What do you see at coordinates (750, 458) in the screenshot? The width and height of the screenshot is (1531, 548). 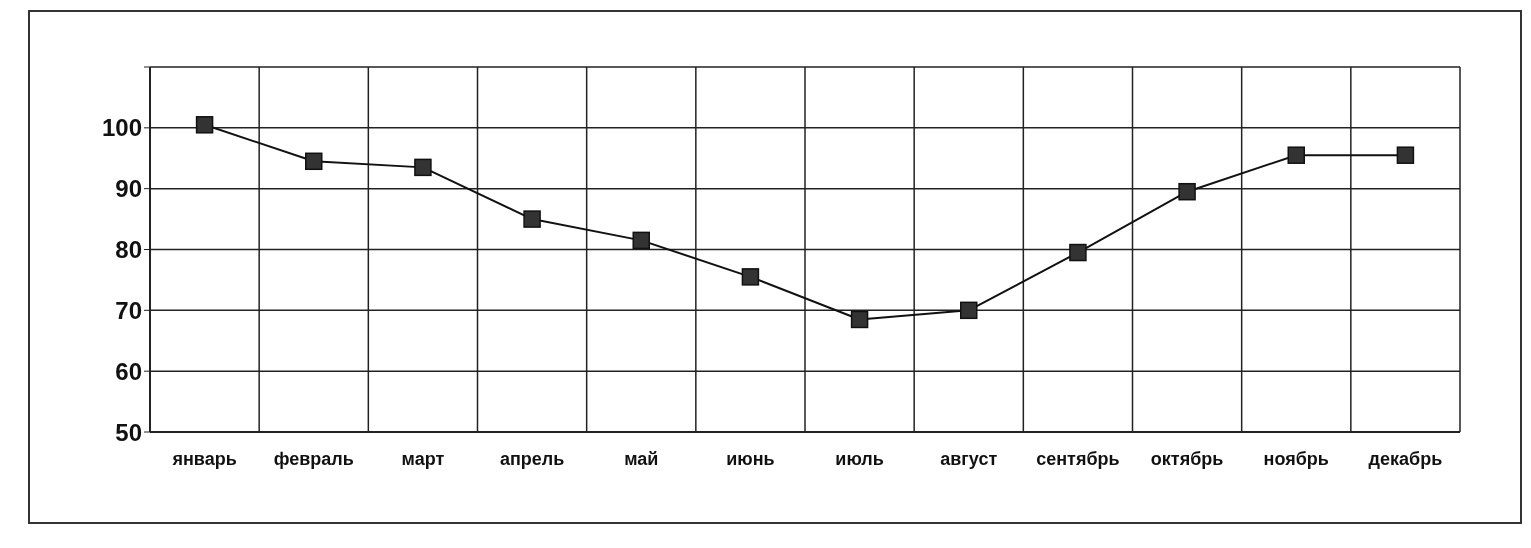 I see `x-tick-label: июнь` at bounding box center [750, 458].